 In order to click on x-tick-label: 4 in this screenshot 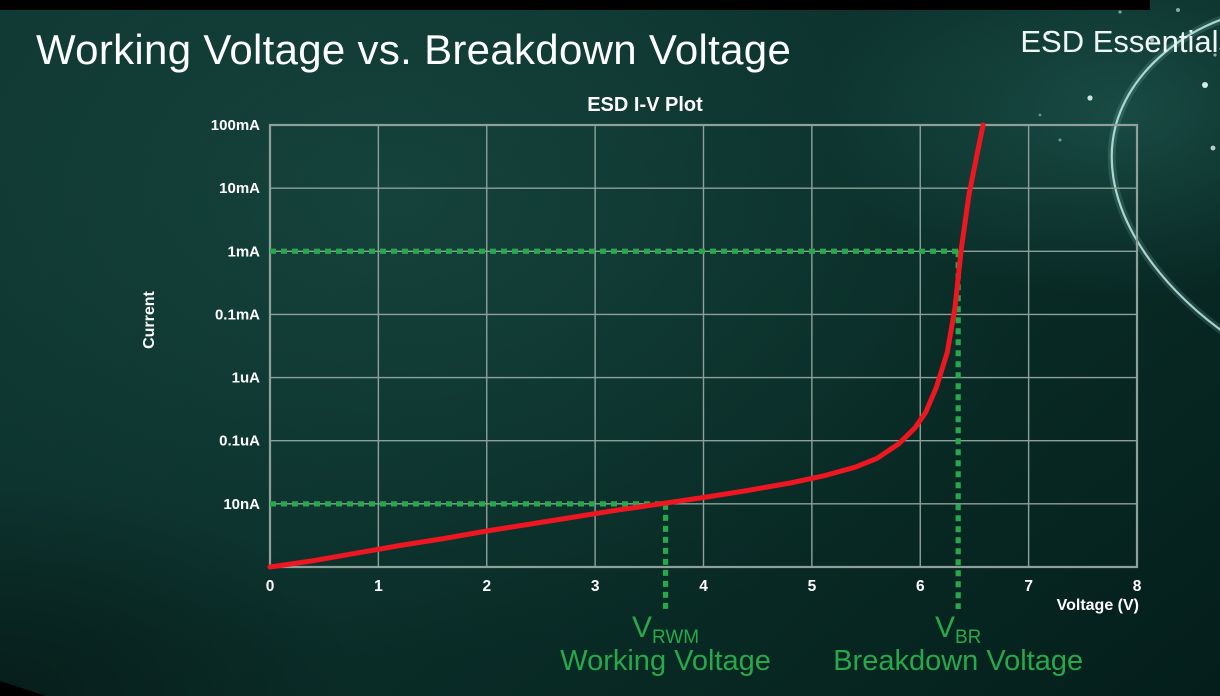, I will do `click(703, 586)`.